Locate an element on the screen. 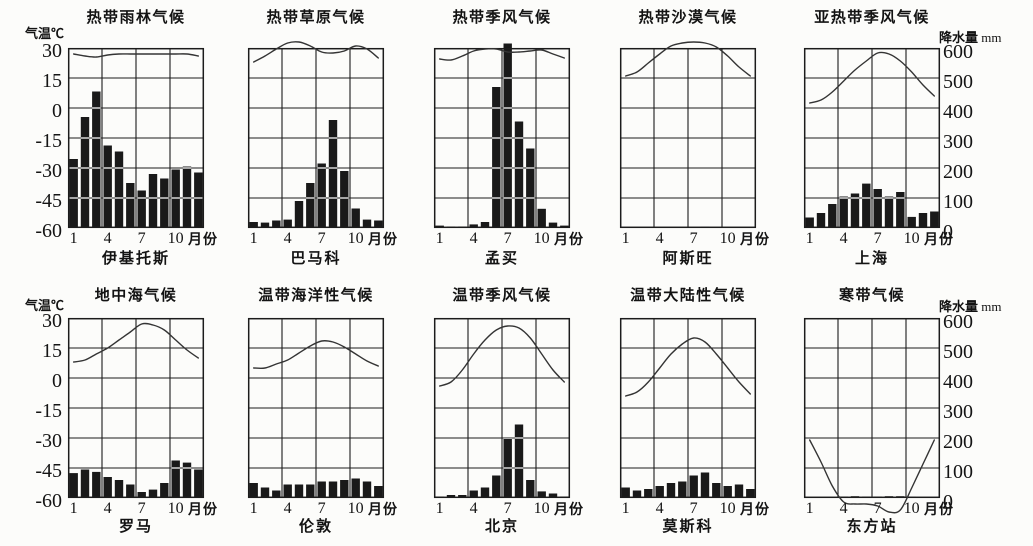 Image resolution: width=1033 pixels, height=546 pixels. station-label-伊基托斯: 伊基托斯 is located at coordinates (135, 258).